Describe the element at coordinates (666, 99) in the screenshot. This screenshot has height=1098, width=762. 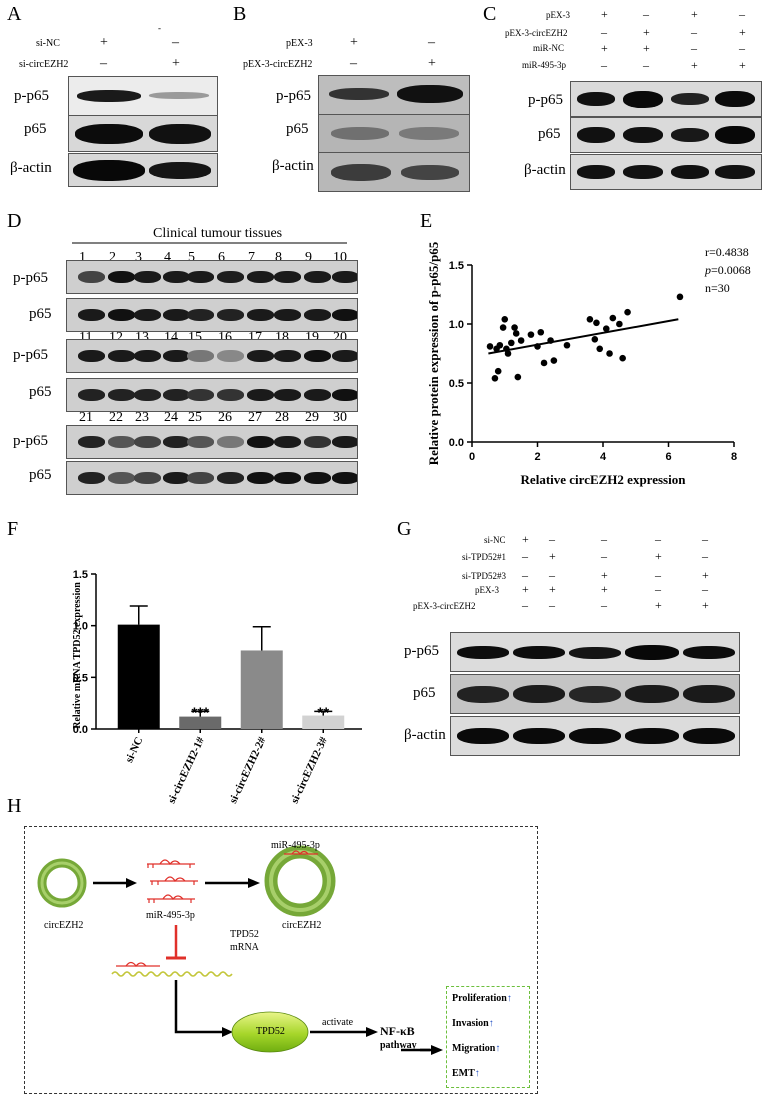
I see `blot-c-pp65` at that location.